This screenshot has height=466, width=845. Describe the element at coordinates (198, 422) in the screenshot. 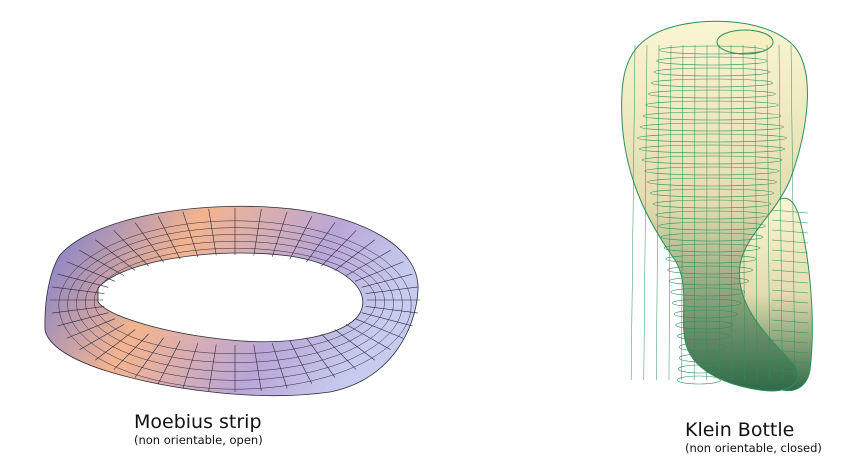

I see `moebius-title: Moebius strip` at that location.